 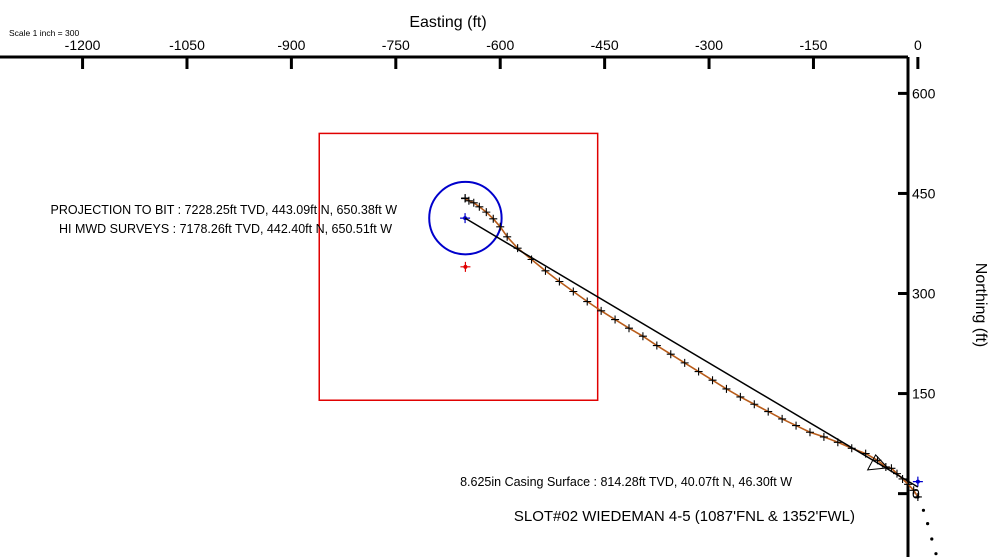 I want to click on x-tick-label: -1200, so click(x=83, y=45).